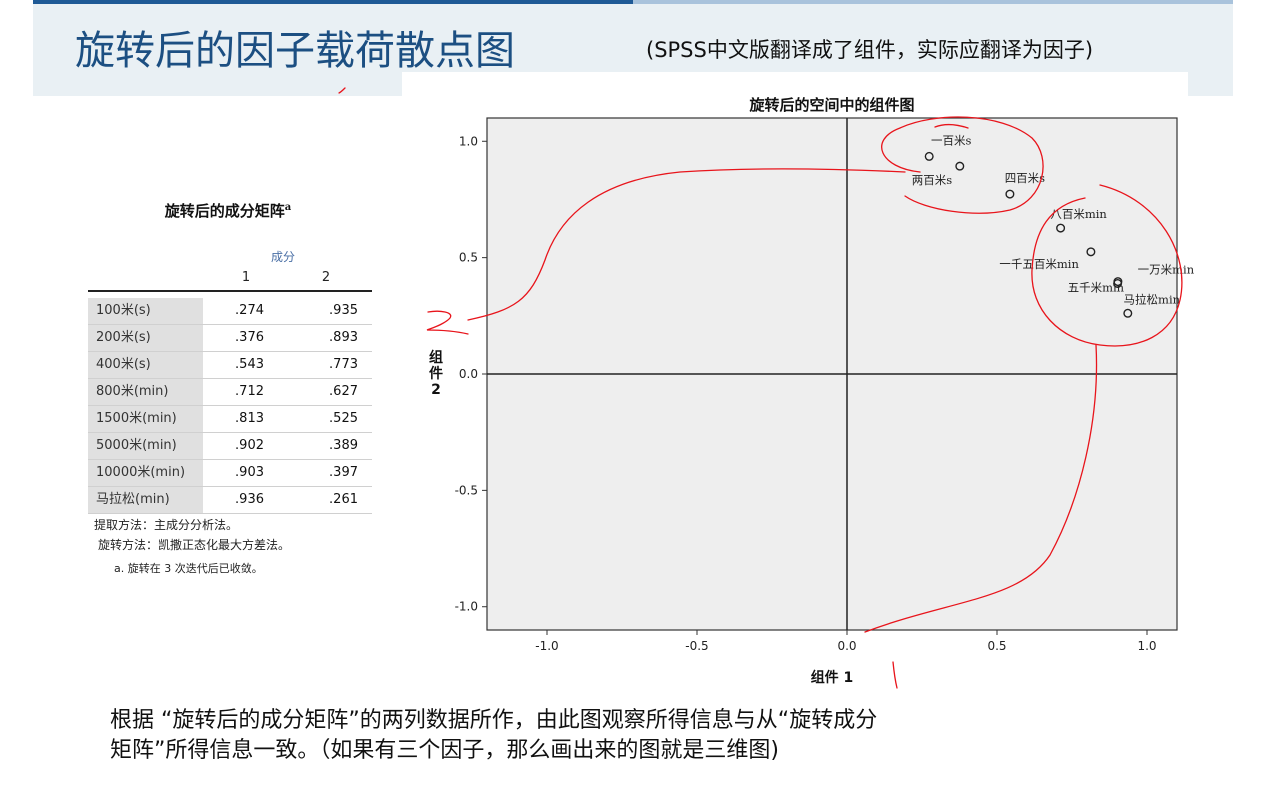 The height and width of the screenshot is (785, 1276). Describe the element at coordinates (249, 472) in the screenshot. I see `row-value-1: .903` at that location.